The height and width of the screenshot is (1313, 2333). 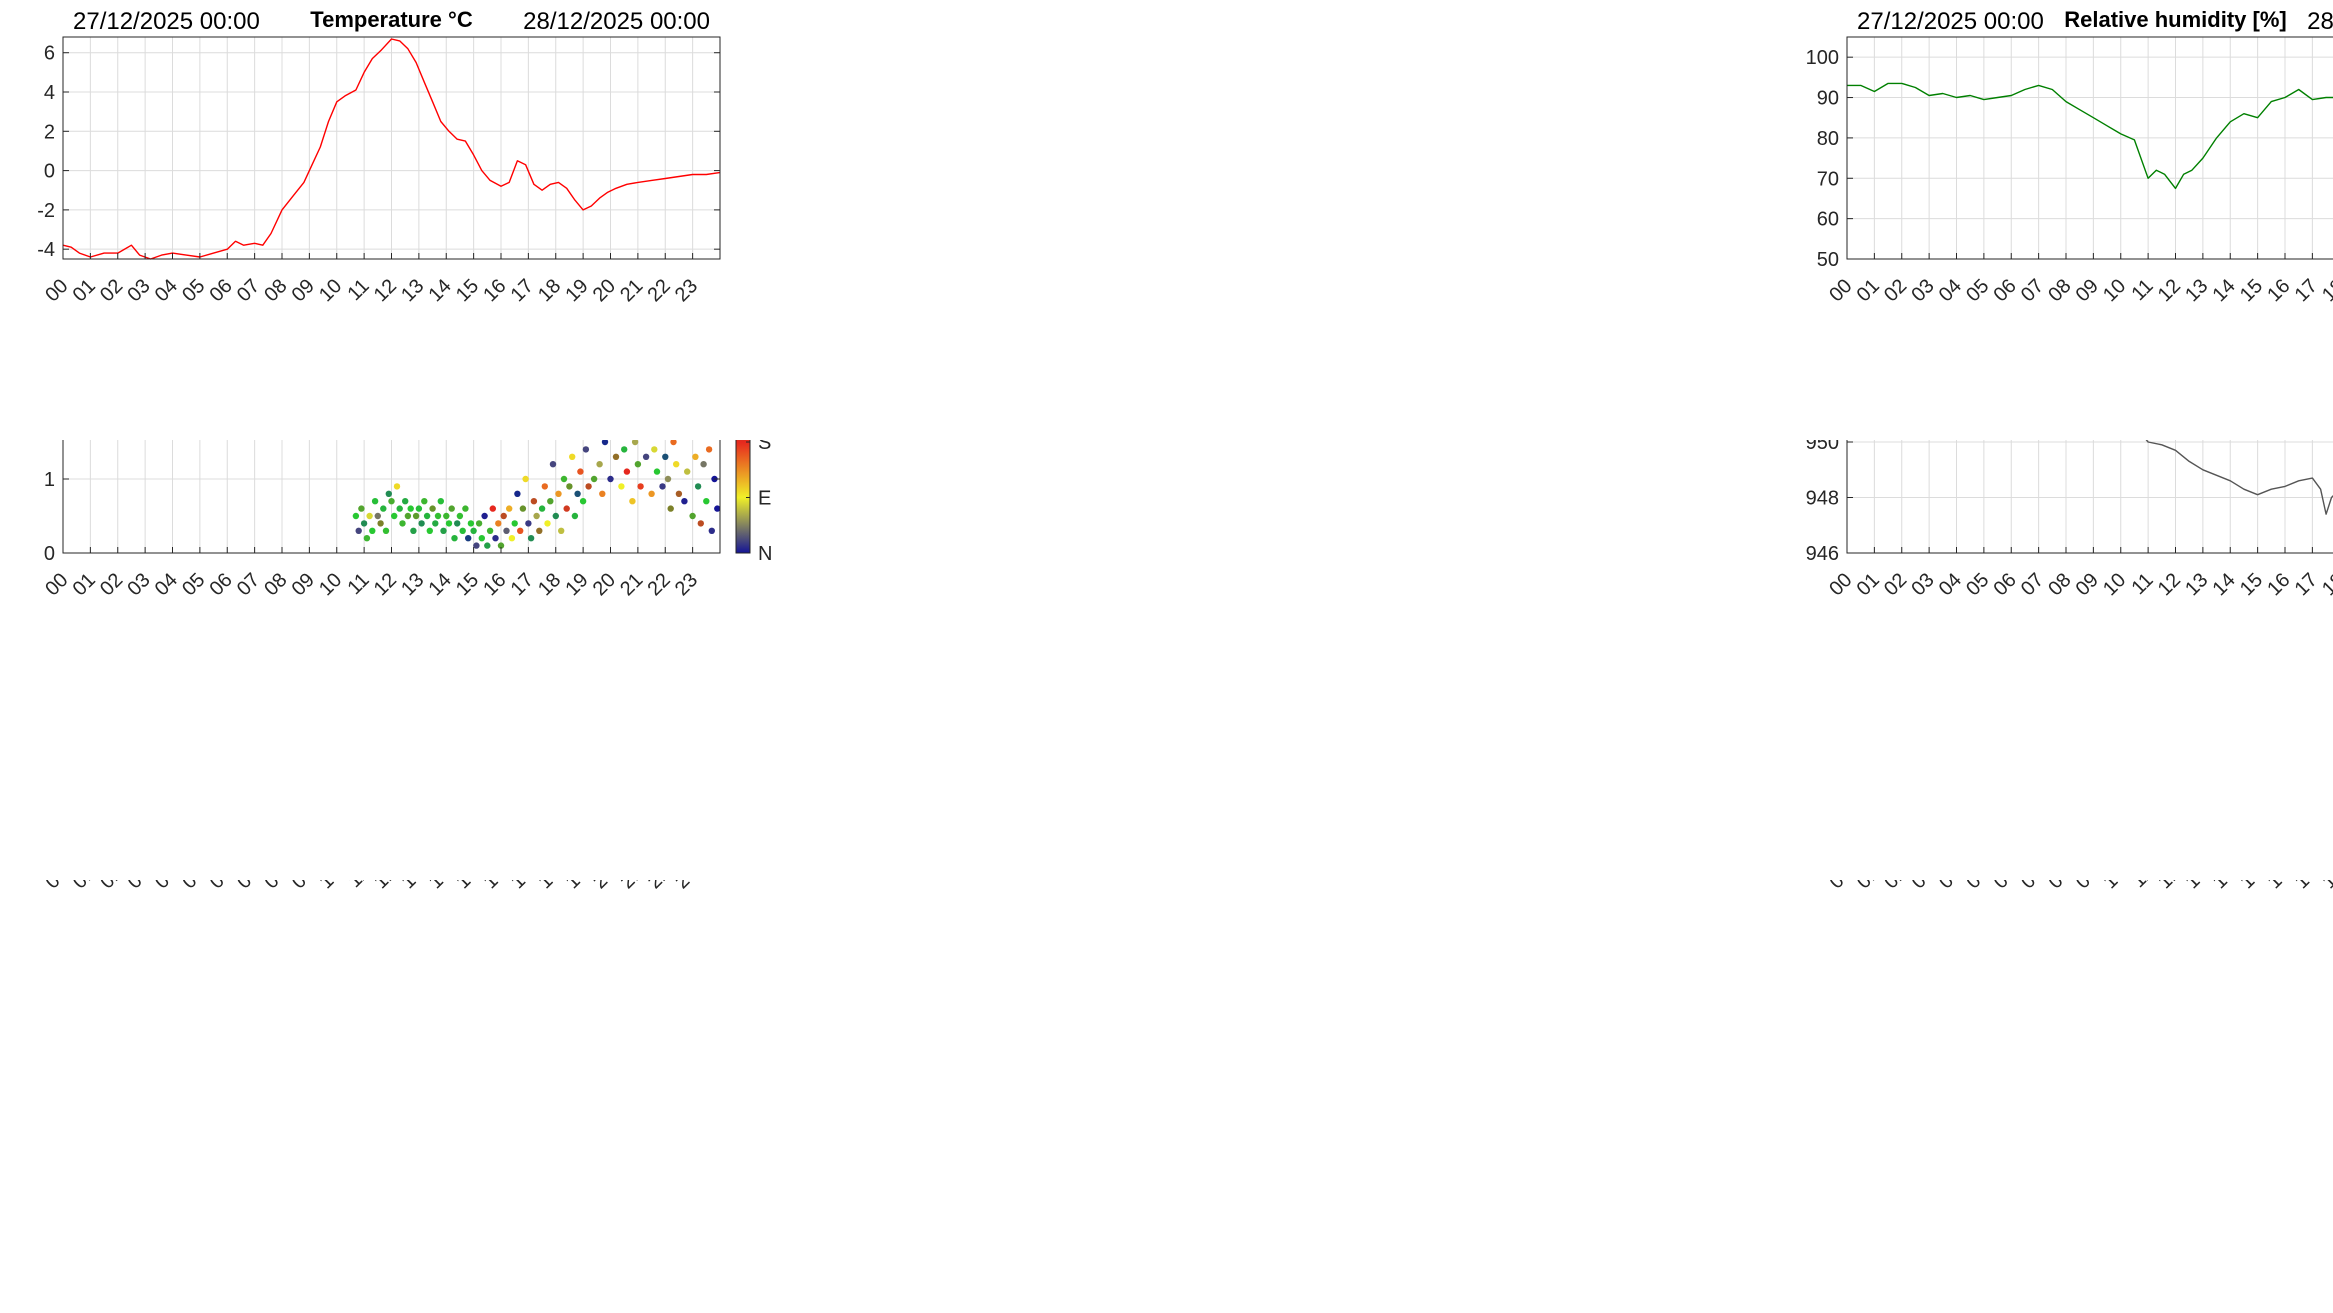 I want to click on x-tick-label: 11, so click(x=2142, y=886).